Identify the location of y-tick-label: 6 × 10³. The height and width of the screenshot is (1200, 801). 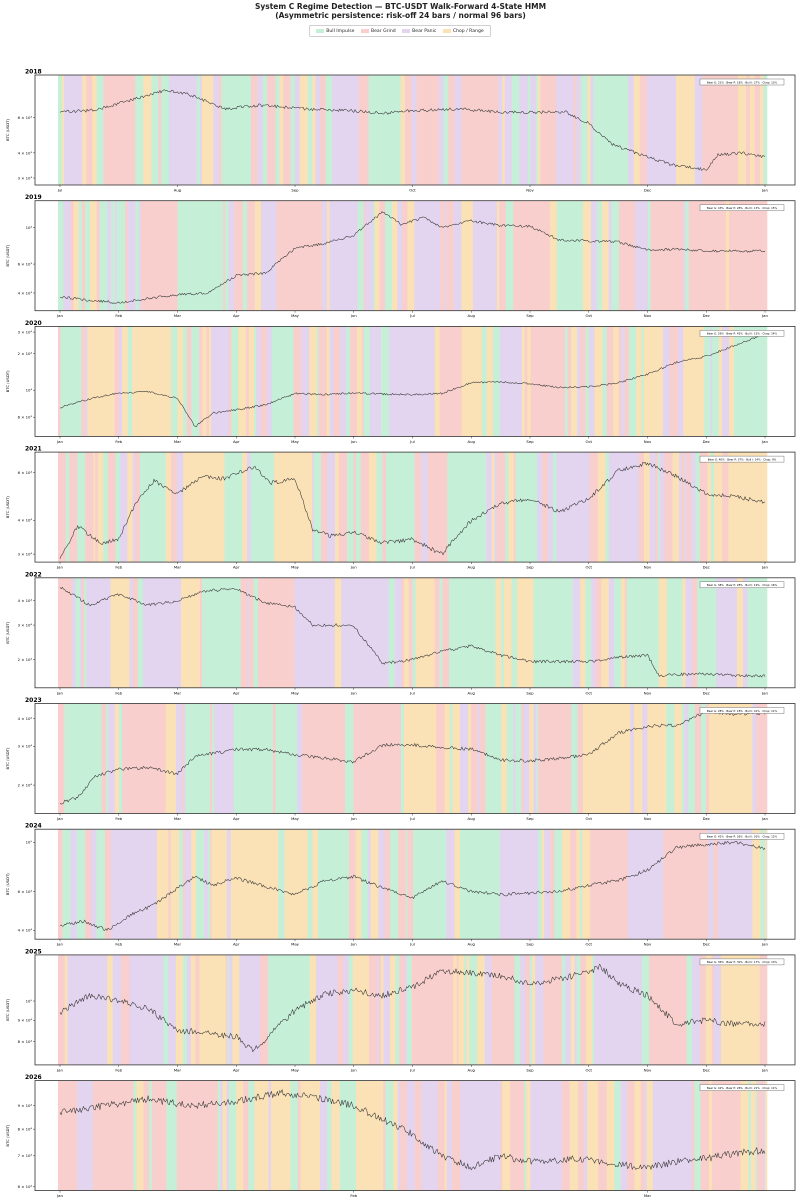
(25, 417).